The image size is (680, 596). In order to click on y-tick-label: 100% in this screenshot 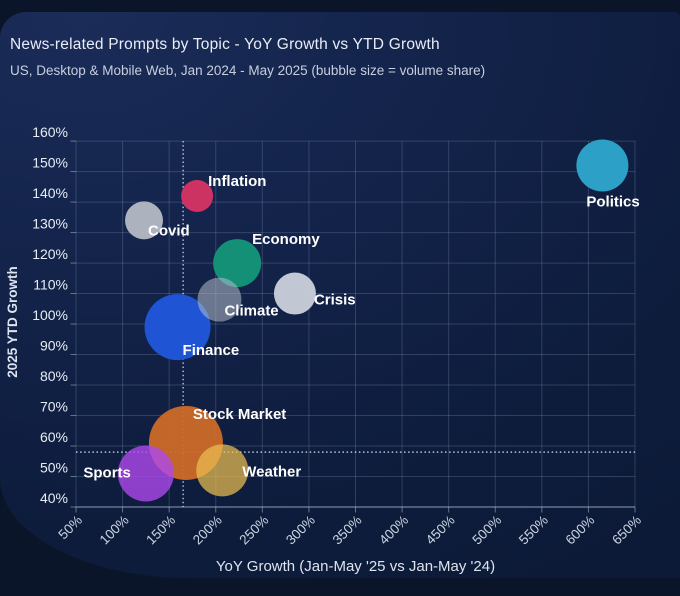, I will do `click(50, 315)`.